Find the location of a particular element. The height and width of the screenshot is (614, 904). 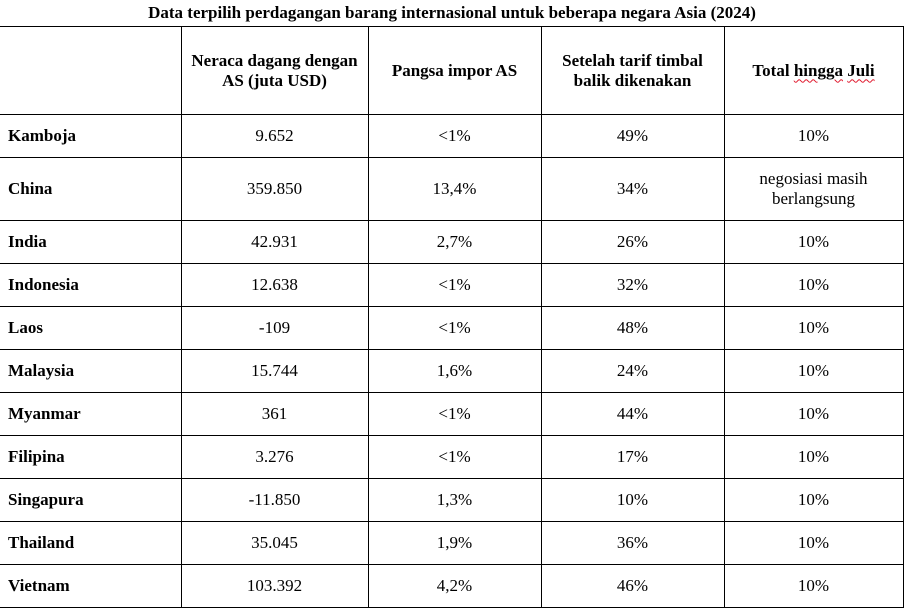

cell-reciprocal-tariff: 34% is located at coordinates (632, 189).